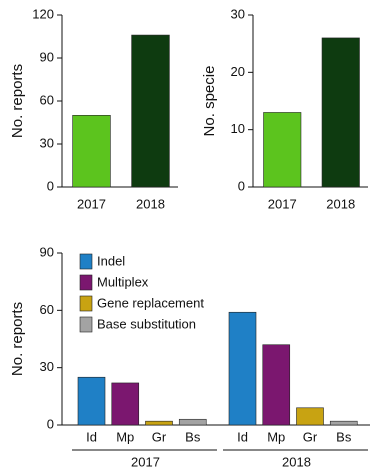 This screenshot has height=470, width=372. Describe the element at coordinates (209, 101) in the screenshot. I see `y-axis-label: No. specie` at that location.